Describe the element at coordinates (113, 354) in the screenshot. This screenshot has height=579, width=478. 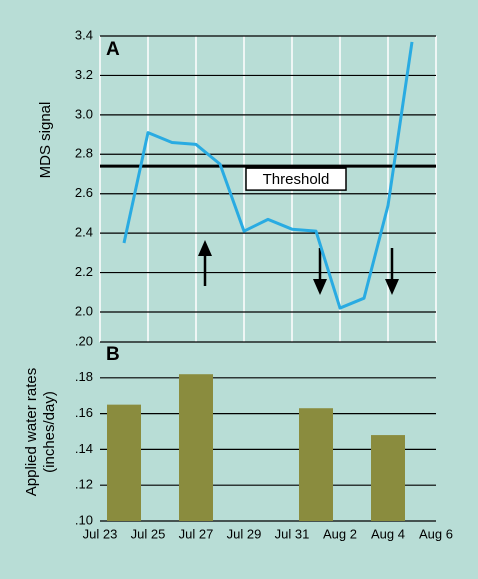
I see `panel-label: B` at that location.